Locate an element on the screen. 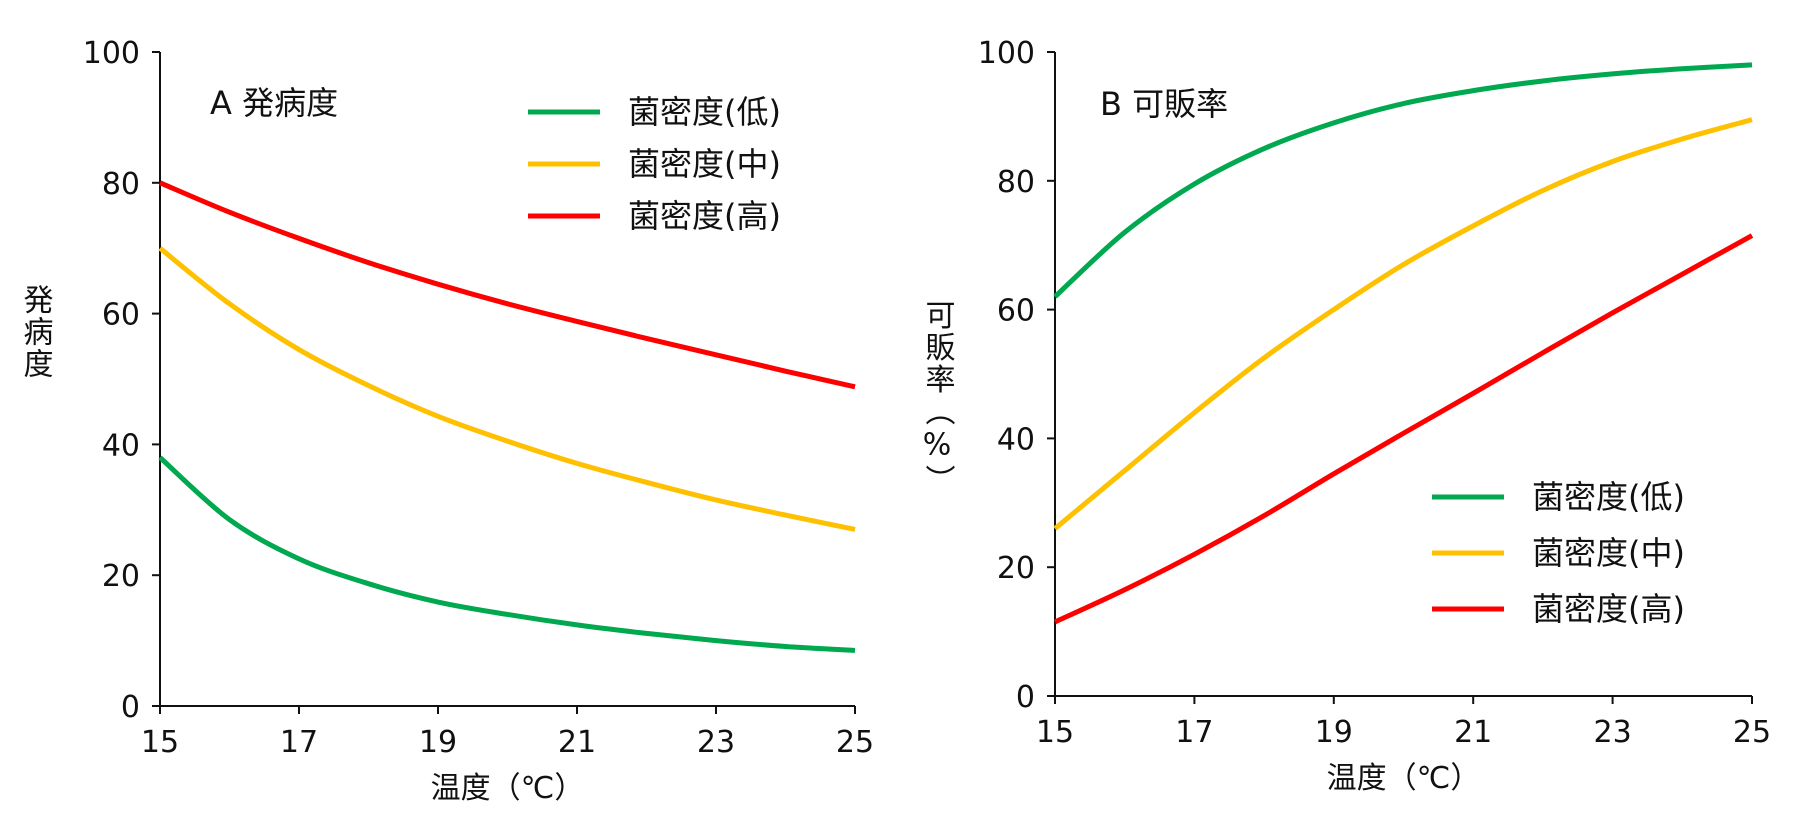 This screenshot has width=1800, height=830. panel-title: A 発病度 is located at coordinates (274, 103).